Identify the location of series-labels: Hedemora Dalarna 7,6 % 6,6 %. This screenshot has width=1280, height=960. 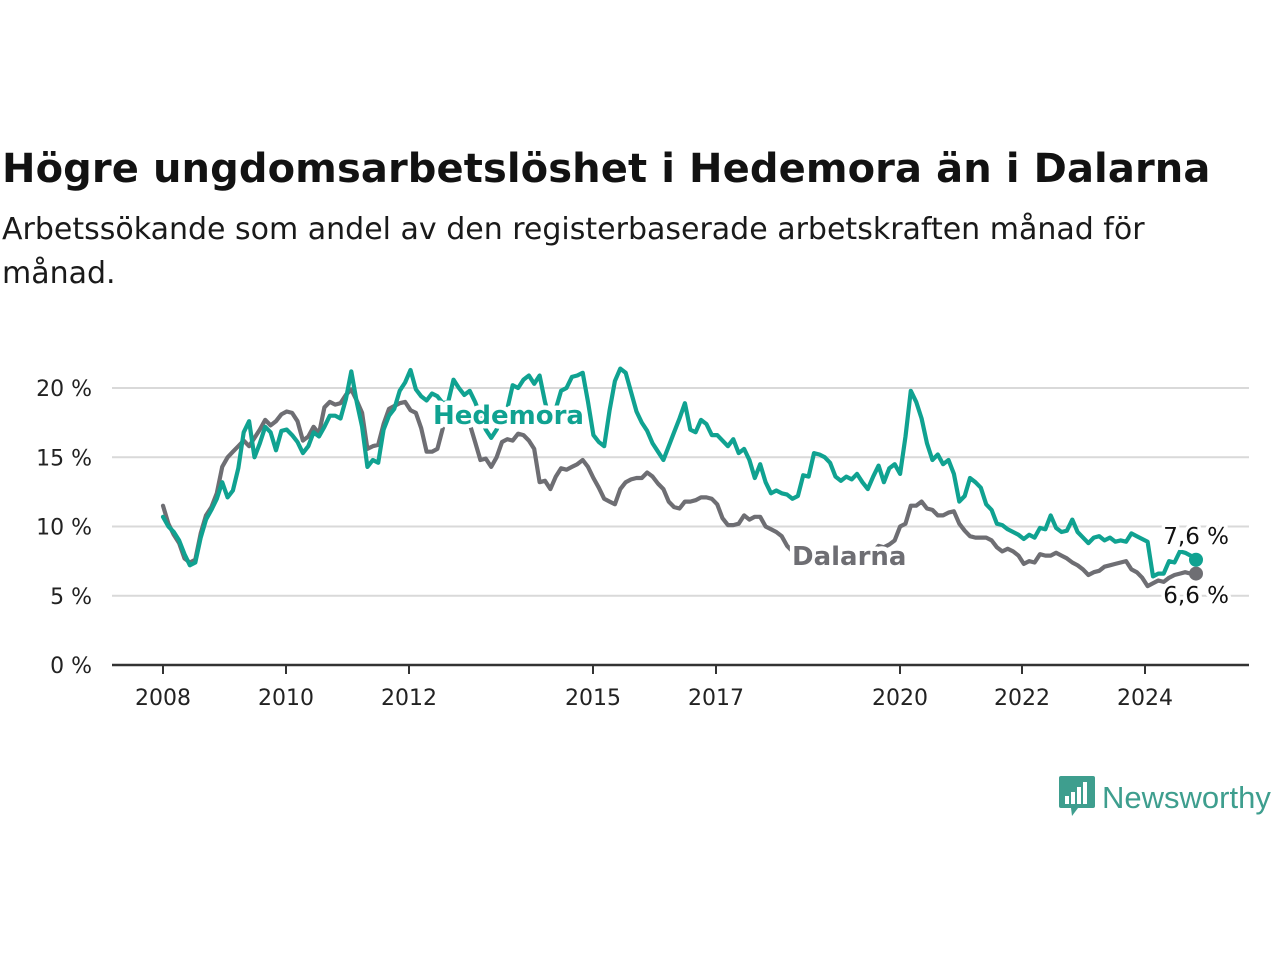
(831, 505).